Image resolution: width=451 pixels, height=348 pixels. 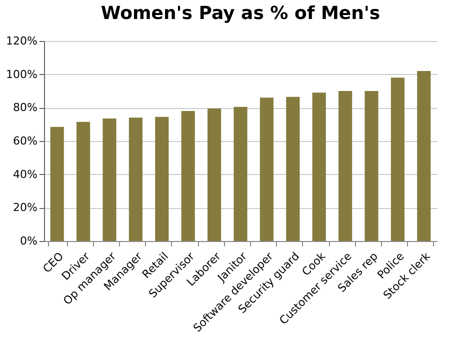 I want to click on y-tick-label: 20%, so click(x=25, y=207).